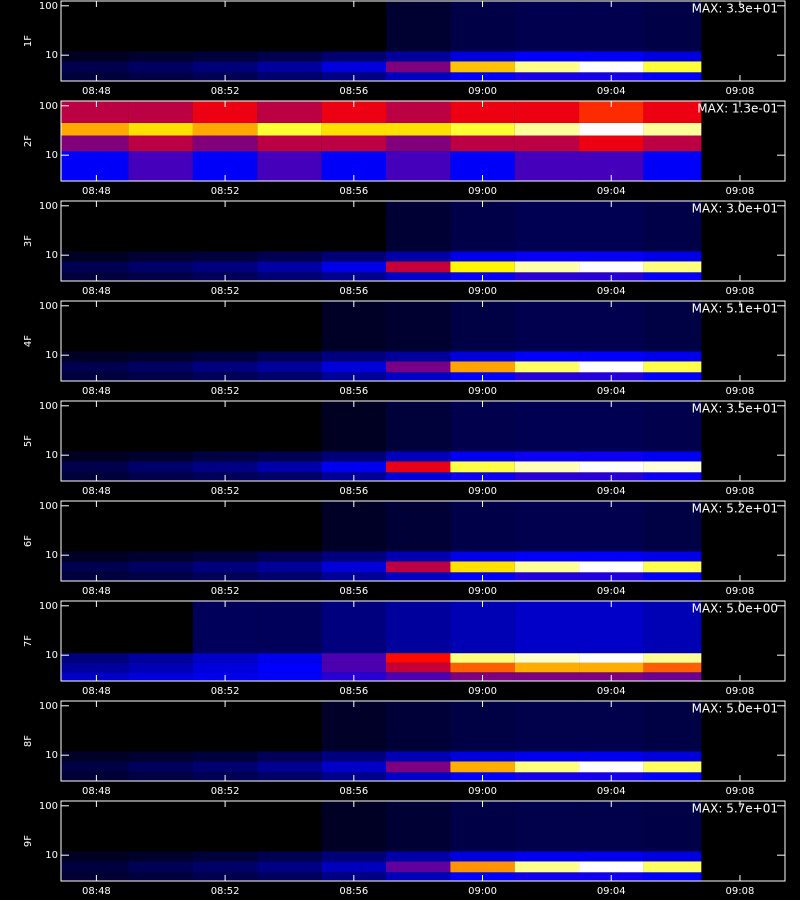 The width and height of the screenshot is (800, 900). I want to click on max-annotation: MAX: 5.7e+01, so click(735, 809).